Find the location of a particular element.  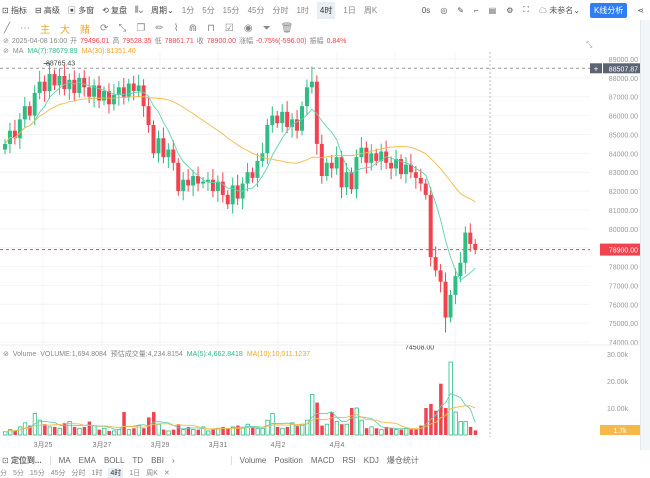

tf-timeshare: 分时 is located at coordinates (280, 10).